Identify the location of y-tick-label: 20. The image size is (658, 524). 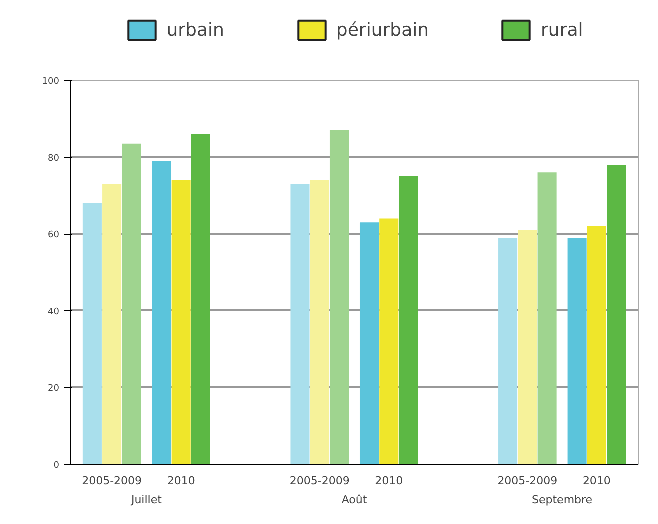
(54, 389).